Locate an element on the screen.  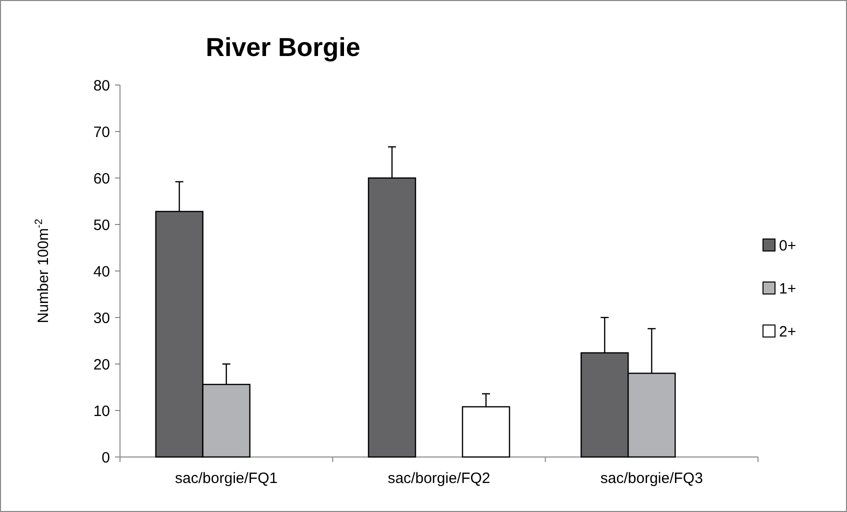
y-tick-label: 10 is located at coordinates (101, 411).